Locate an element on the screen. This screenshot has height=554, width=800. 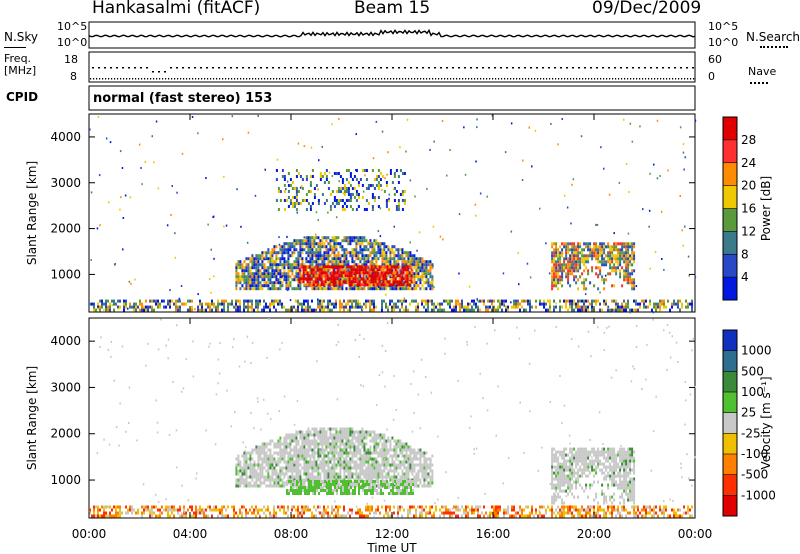
nave-tick-high: 60 is located at coordinates (715, 59).